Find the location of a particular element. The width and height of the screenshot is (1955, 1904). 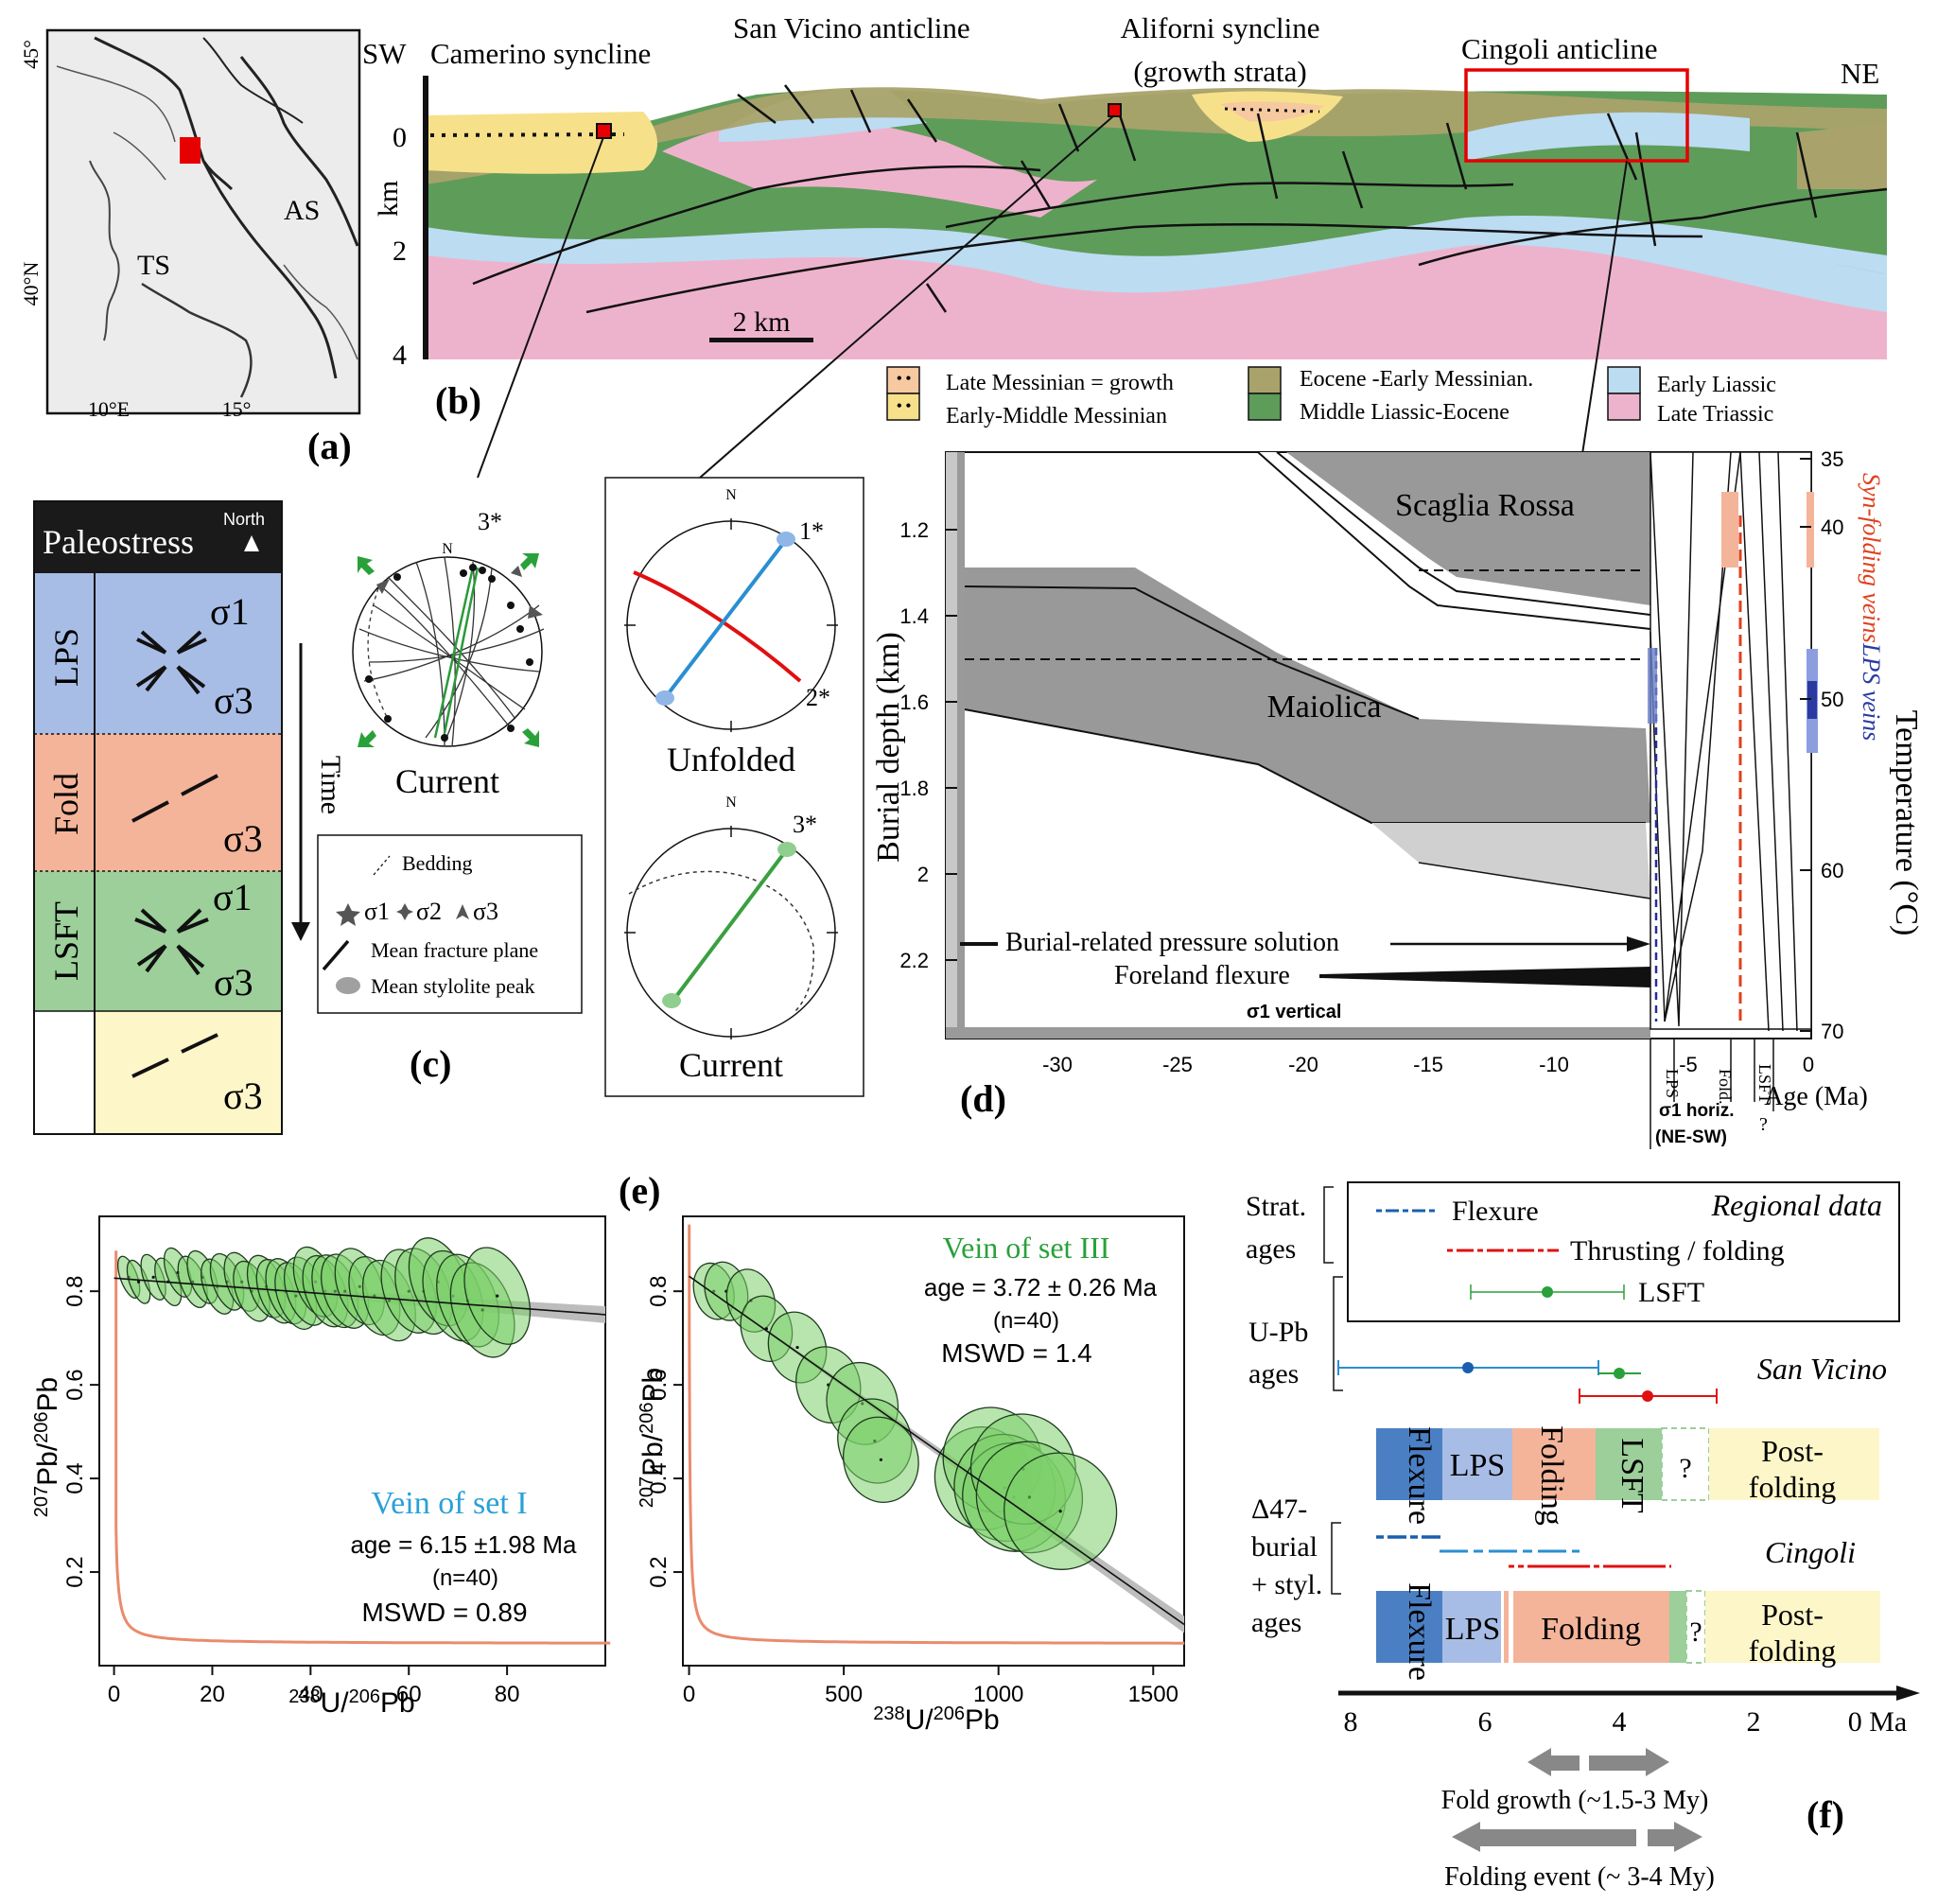

current-stereo-north: N is located at coordinates (731, 803).